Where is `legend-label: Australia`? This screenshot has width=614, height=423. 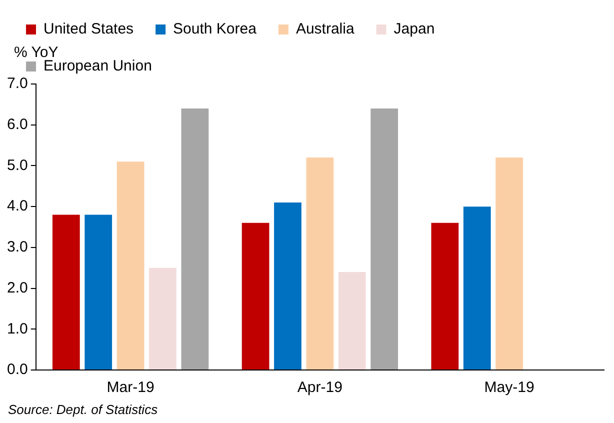 legend-label: Australia is located at coordinates (325, 29).